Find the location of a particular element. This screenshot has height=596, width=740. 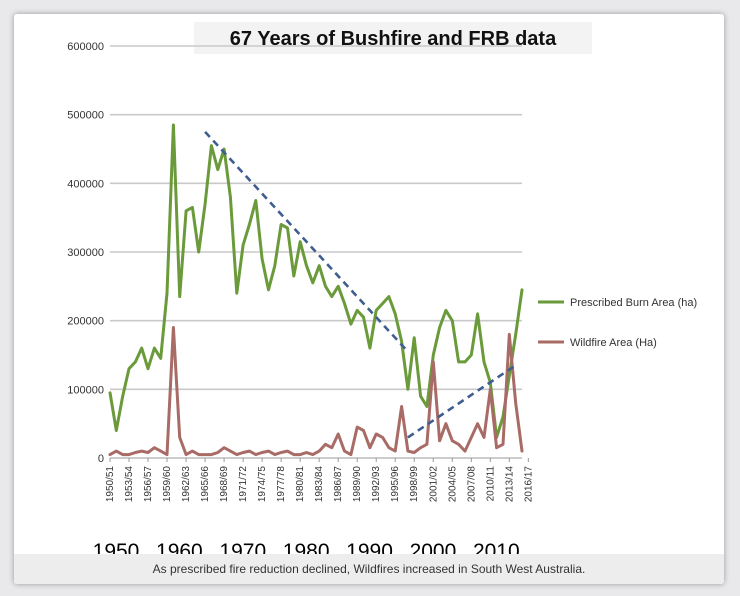

x-tick-label: 2004/05 is located at coordinates (452, 484).